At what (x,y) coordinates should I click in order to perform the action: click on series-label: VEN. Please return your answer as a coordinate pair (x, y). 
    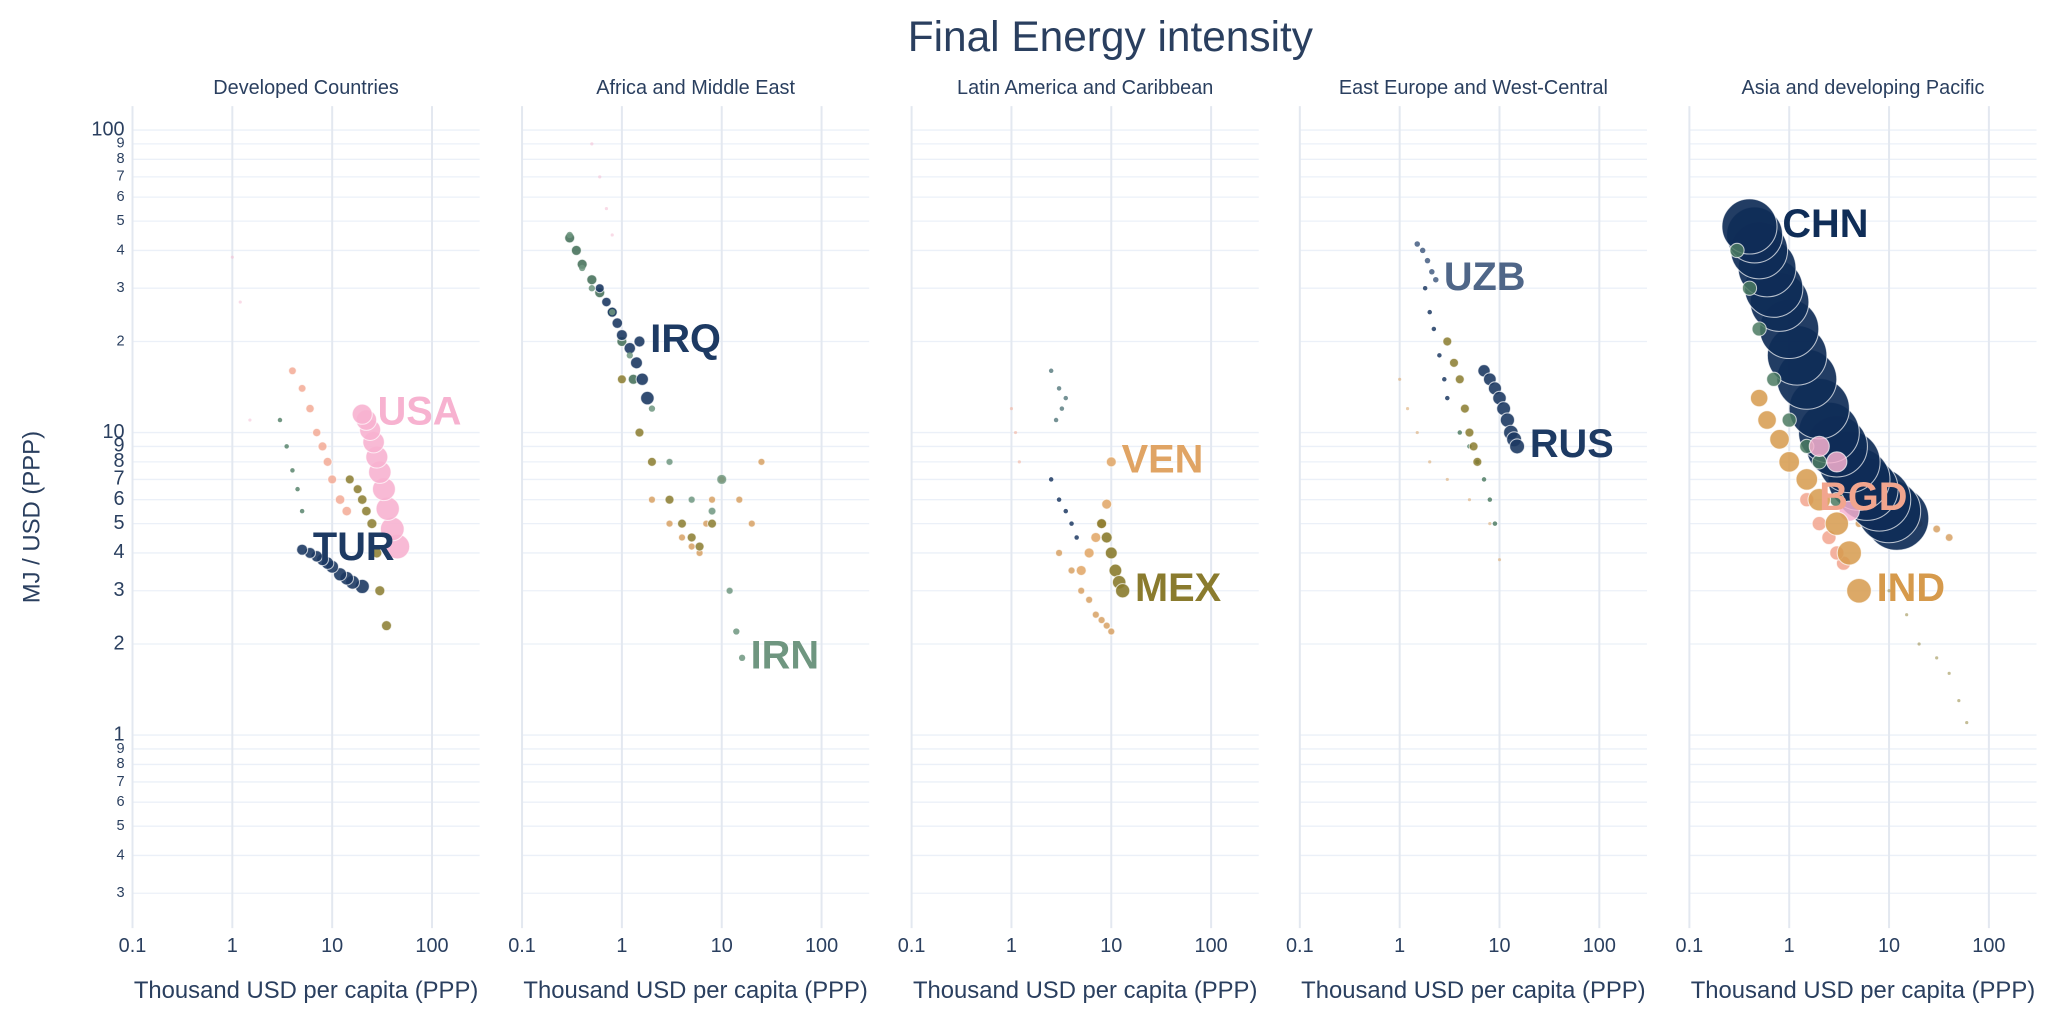
    Looking at the image, I should click on (1163, 459).